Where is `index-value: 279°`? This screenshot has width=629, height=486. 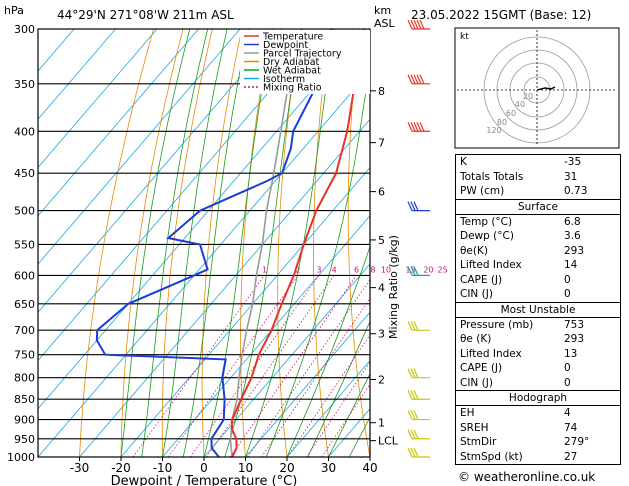 index-value: 279° is located at coordinates (577, 442).